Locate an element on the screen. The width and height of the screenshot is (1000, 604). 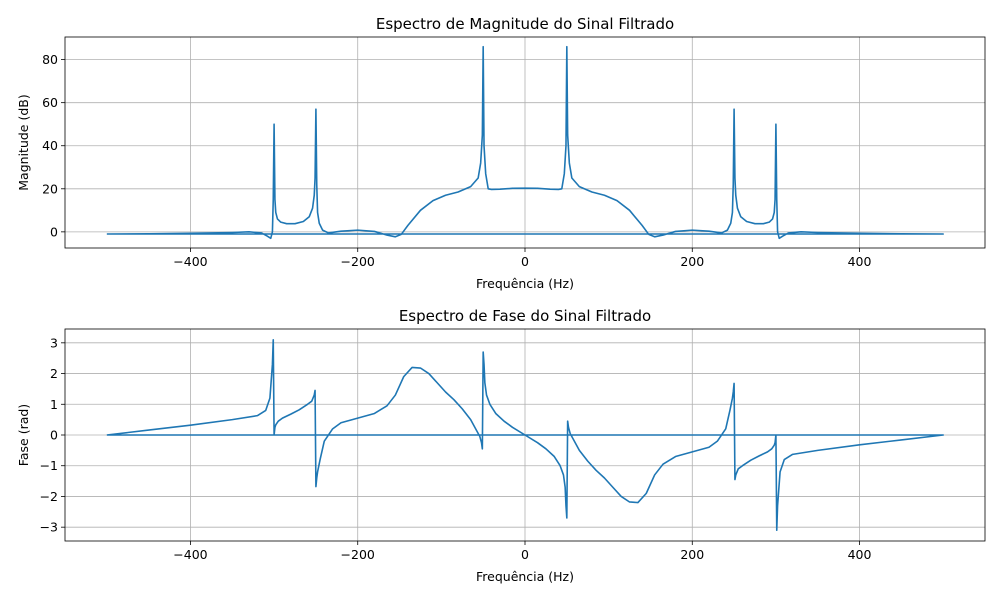
y-axis-ticks: −3 −2 −1 0 1 2 3 is located at coordinates (52, 435).